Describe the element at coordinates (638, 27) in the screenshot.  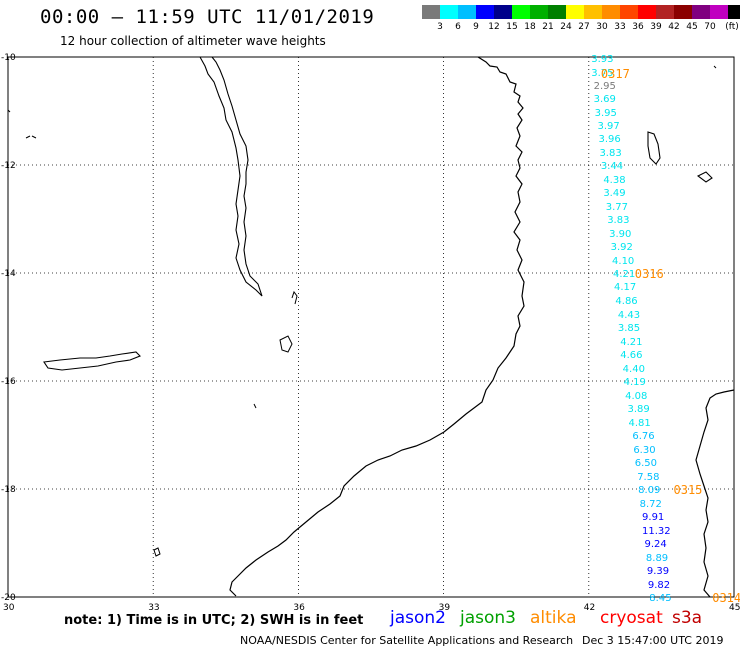
I see `legend-label: 36` at that location.